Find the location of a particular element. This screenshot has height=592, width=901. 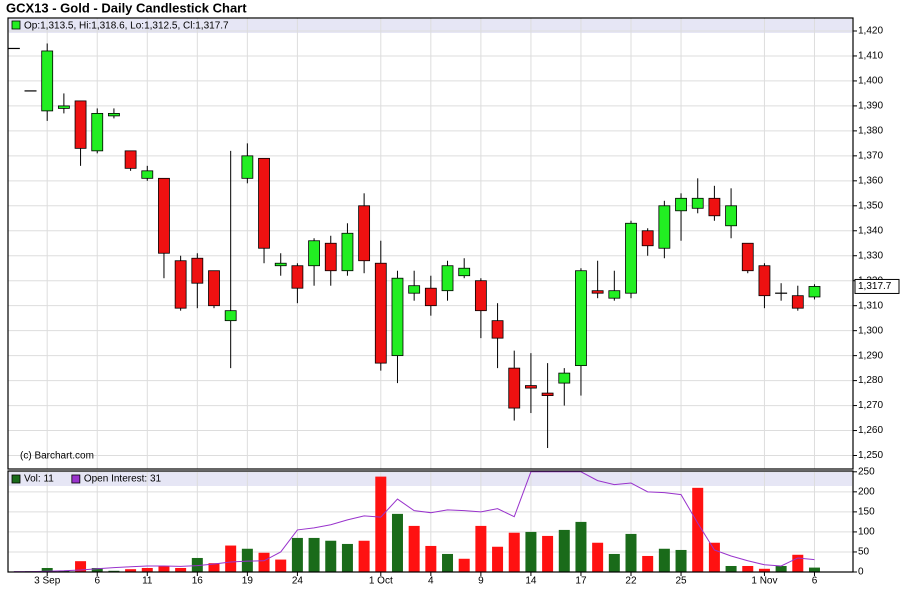

y-tick-label: 1,290 is located at coordinates (870, 355).